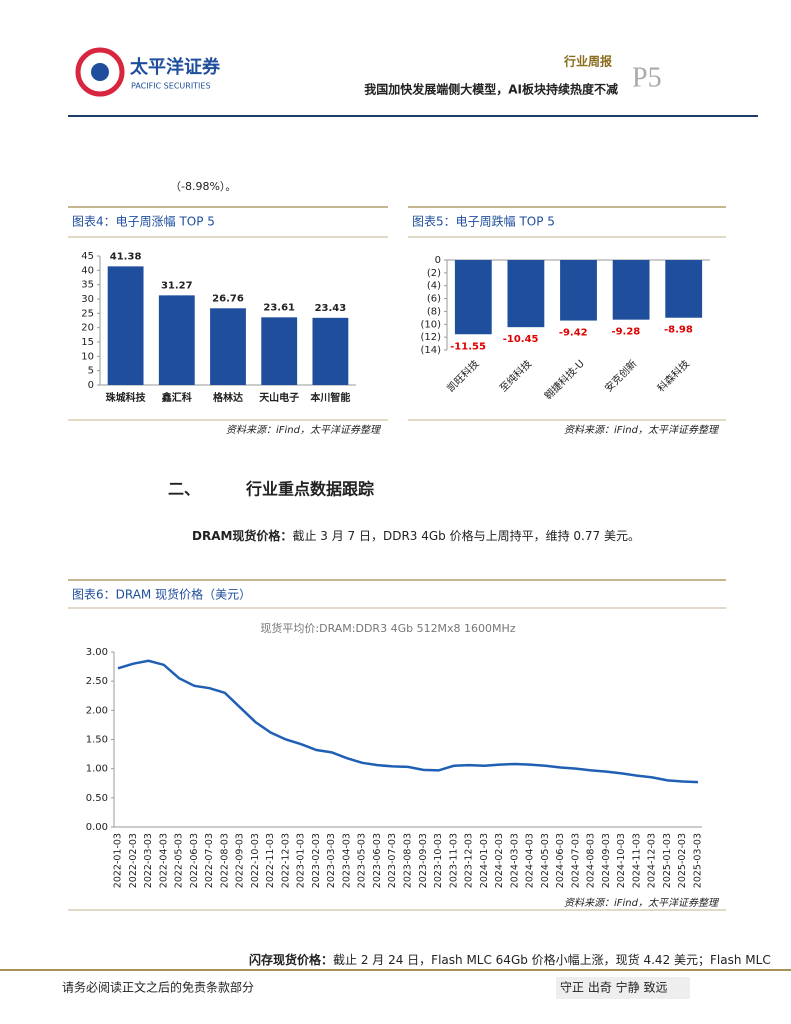  What do you see at coordinates (270, 860) in the screenshot?
I see `x-tick-label: 2022-11-03` at bounding box center [270, 860].